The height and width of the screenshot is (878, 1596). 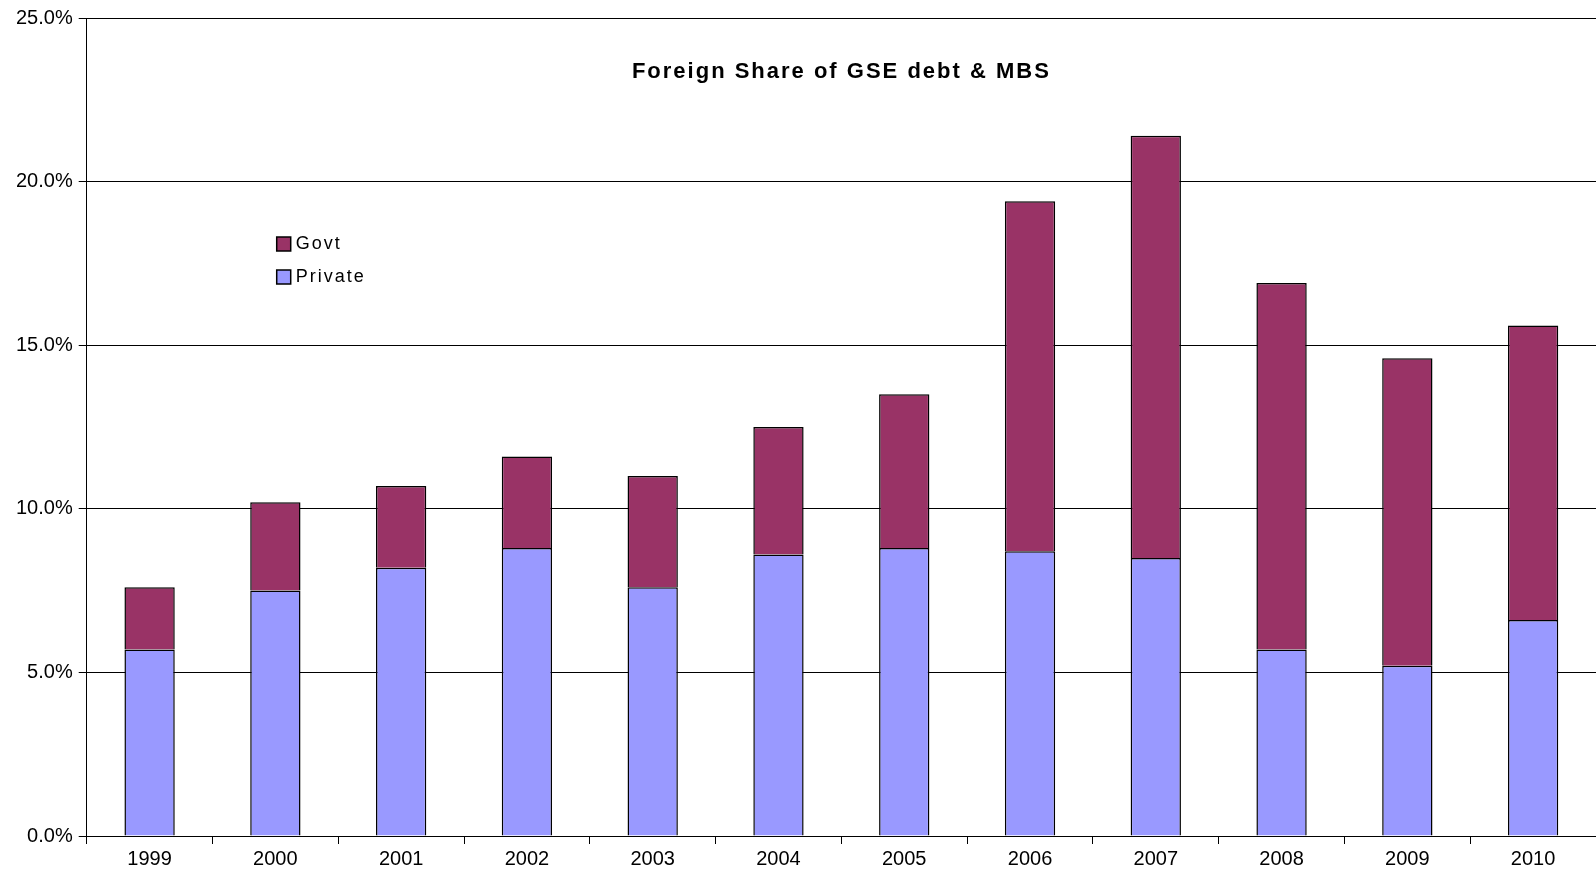 What do you see at coordinates (904, 857) in the screenshot?
I see `x-tick-label: 2005` at bounding box center [904, 857].